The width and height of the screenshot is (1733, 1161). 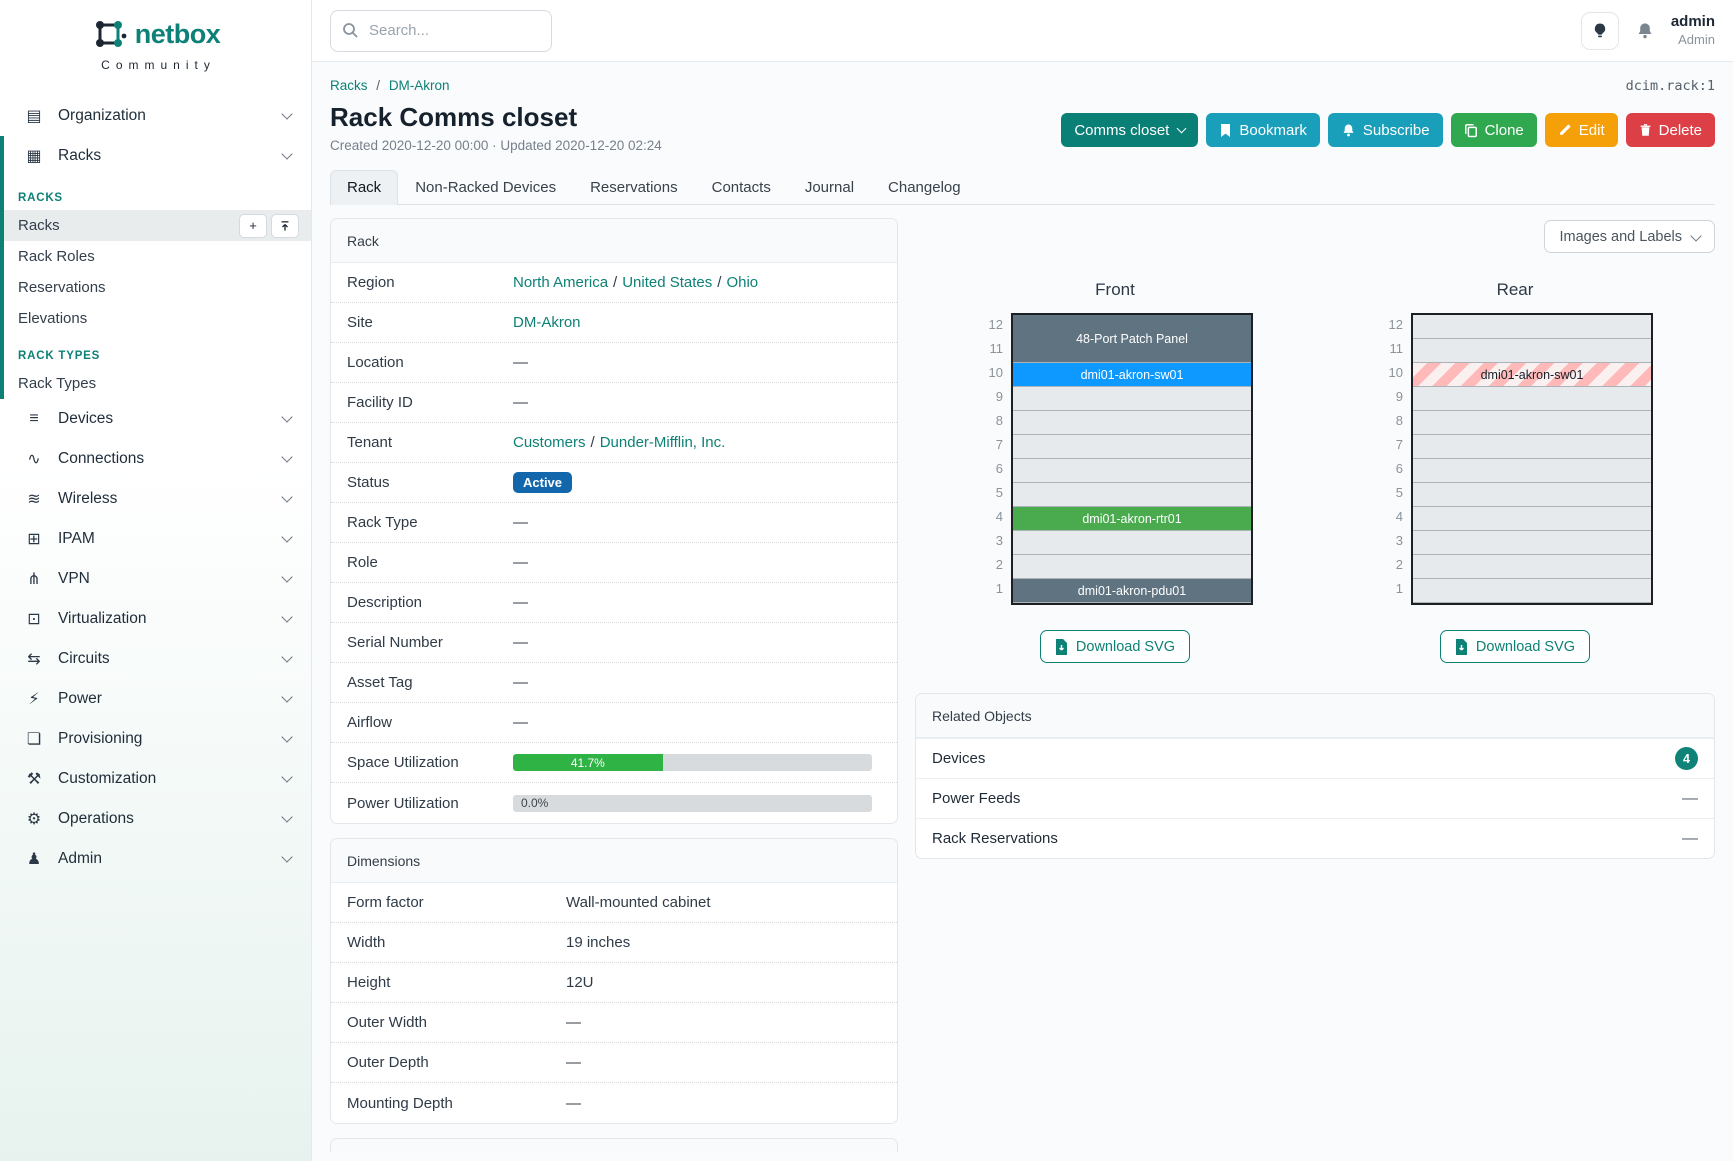 I want to click on row-label: Airflow, so click(x=370, y=722).